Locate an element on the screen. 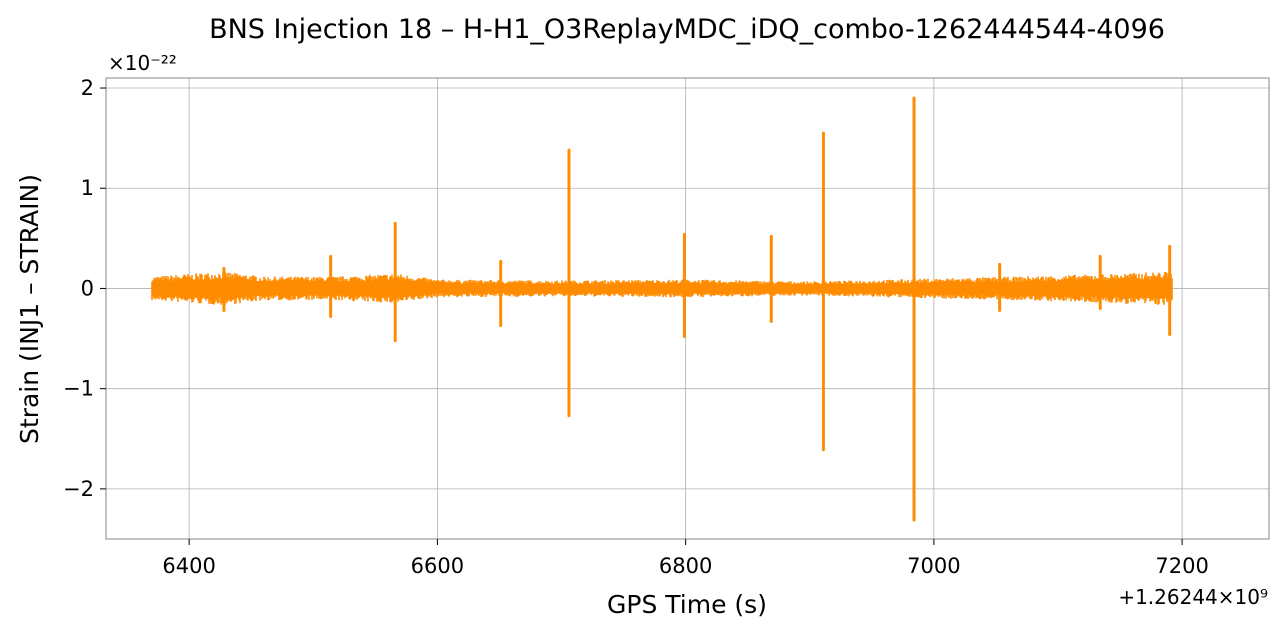 This screenshot has width=1283, height=633. y-axis-ticks: −2 −1 0 1 2 is located at coordinates (84, 288).